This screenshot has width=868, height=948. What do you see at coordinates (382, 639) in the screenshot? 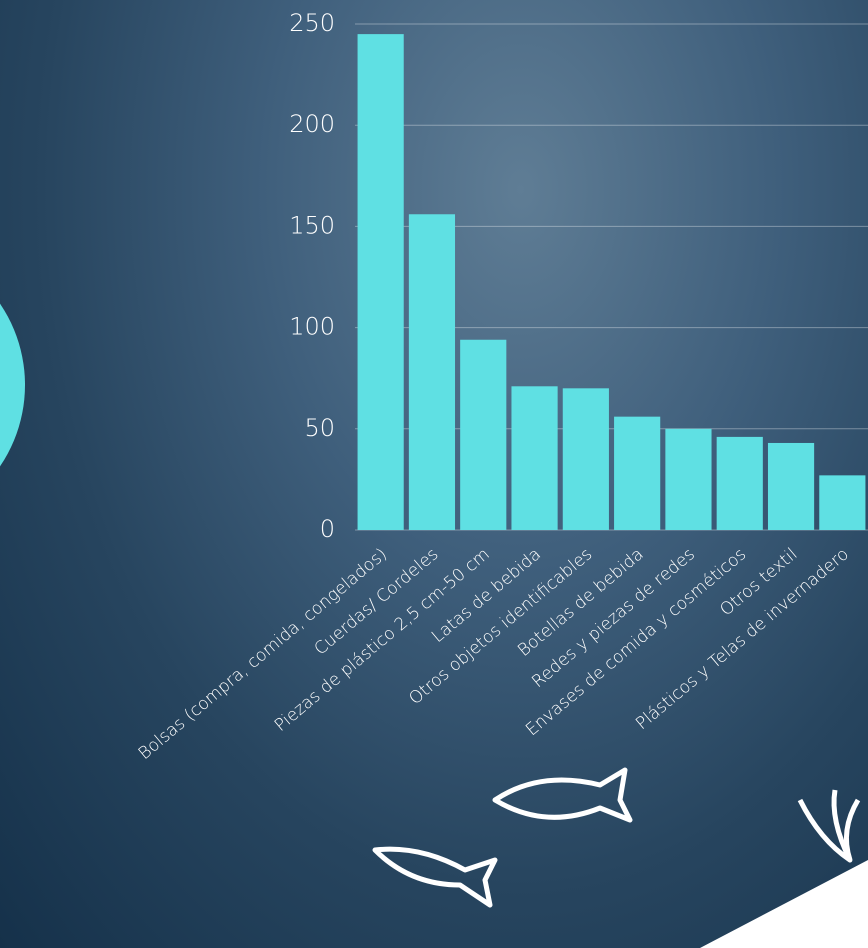
I see `x-tick-label: Piezas de plástico 2,5 cm-50 cm` at bounding box center [382, 639].